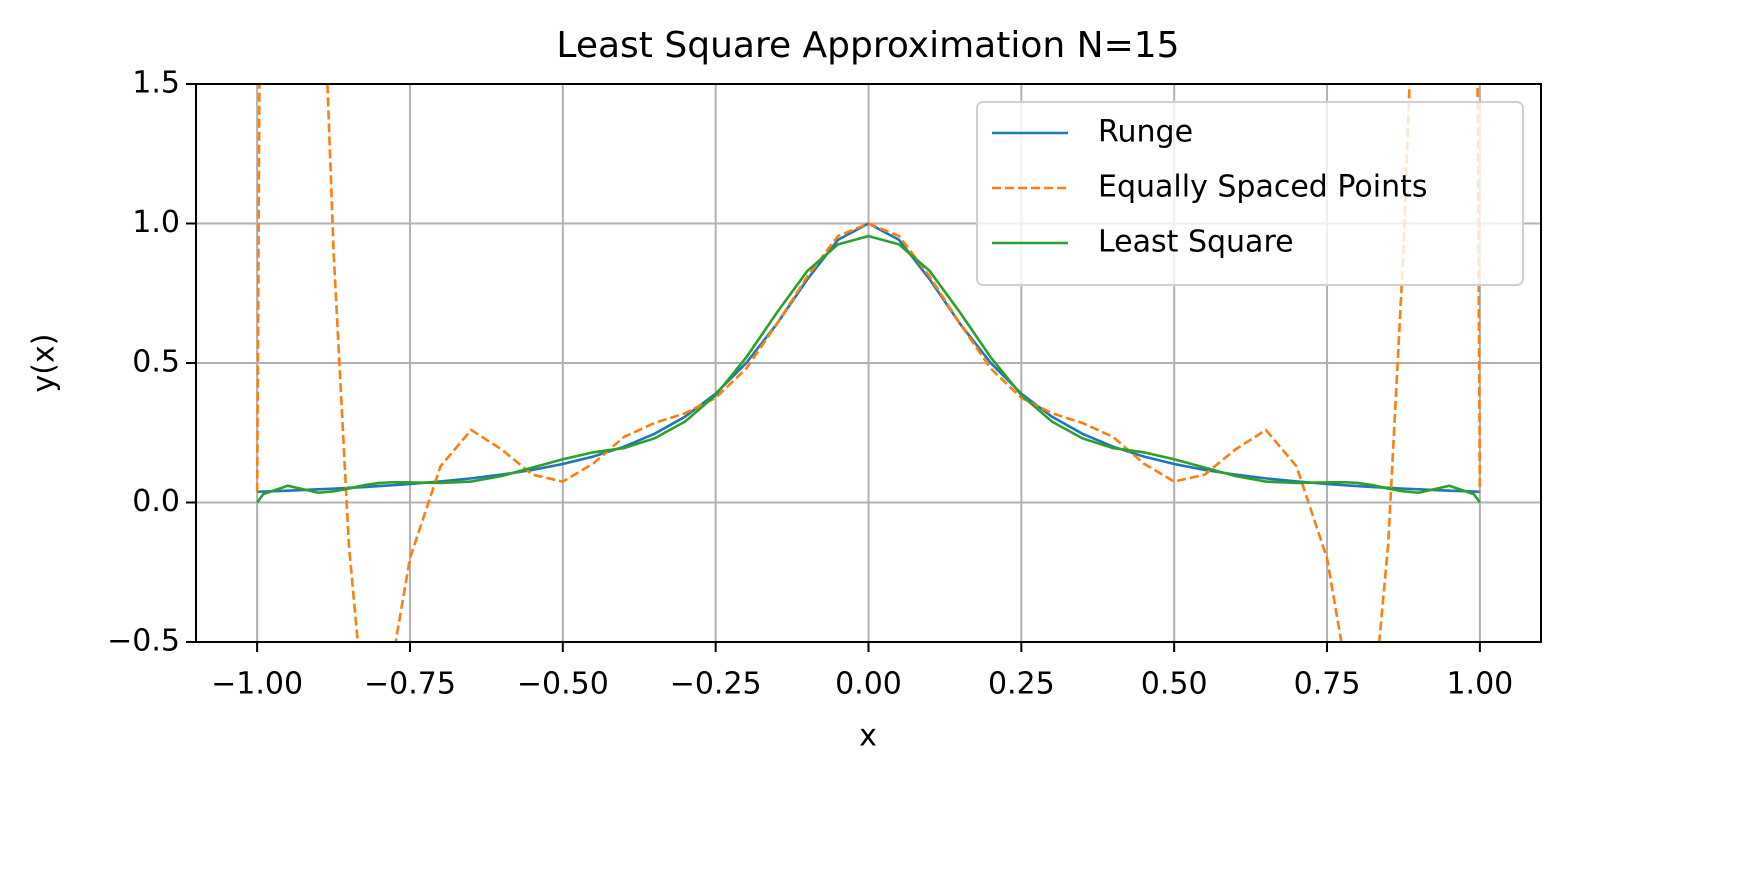 The image size is (1743, 870). What do you see at coordinates (1196, 242) in the screenshot?
I see `legend-label: Least Square` at bounding box center [1196, 242].